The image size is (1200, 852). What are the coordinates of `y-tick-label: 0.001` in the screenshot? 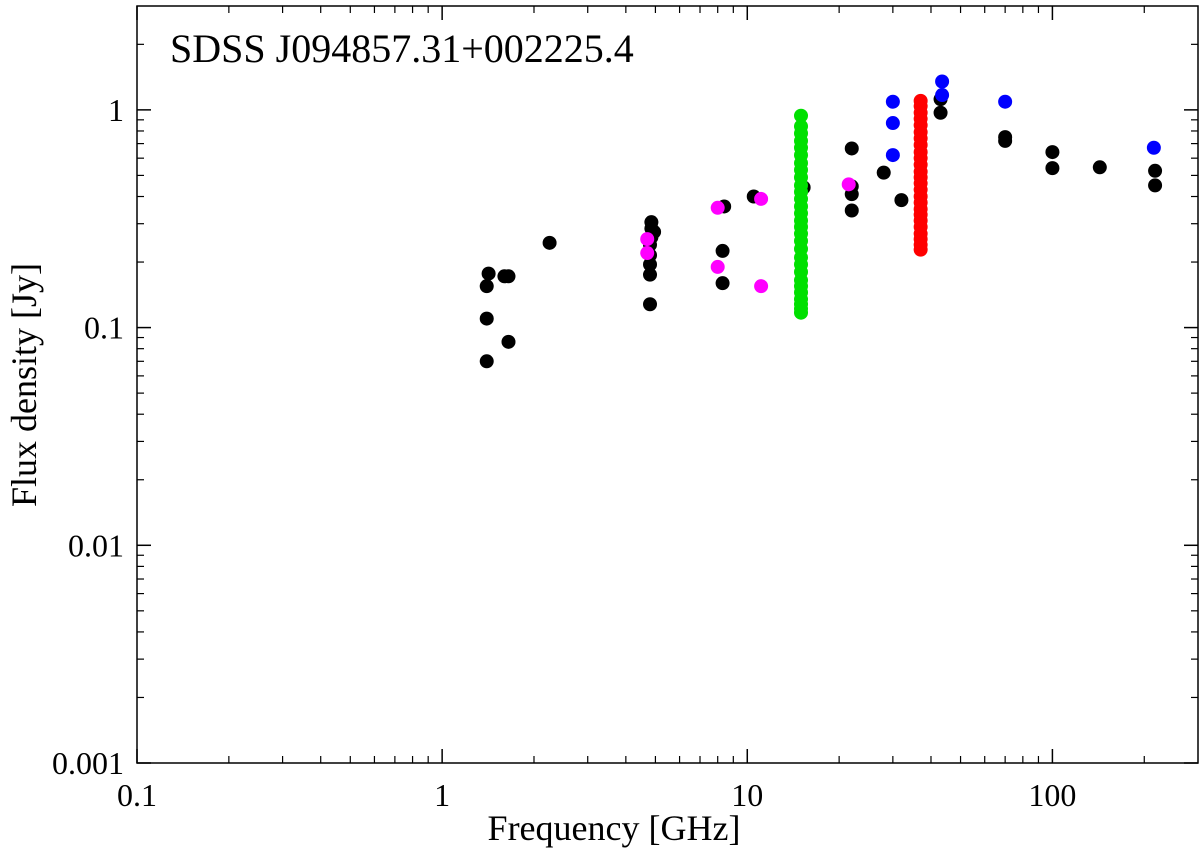 It's located at (88, 763).